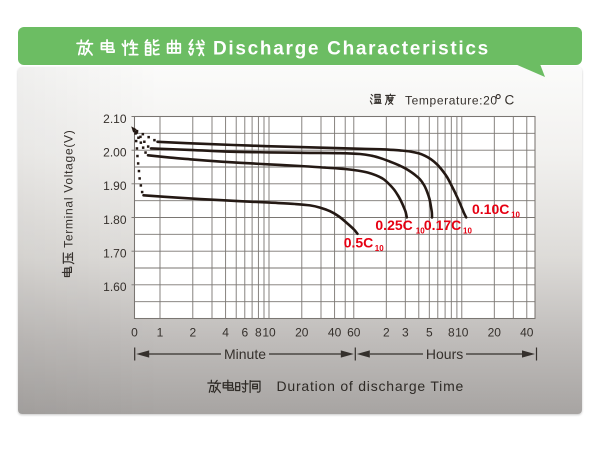 Image resolution: width=600 pixels, height=451 pixels. I want to click on svg-text: 6, so click(244, 333).